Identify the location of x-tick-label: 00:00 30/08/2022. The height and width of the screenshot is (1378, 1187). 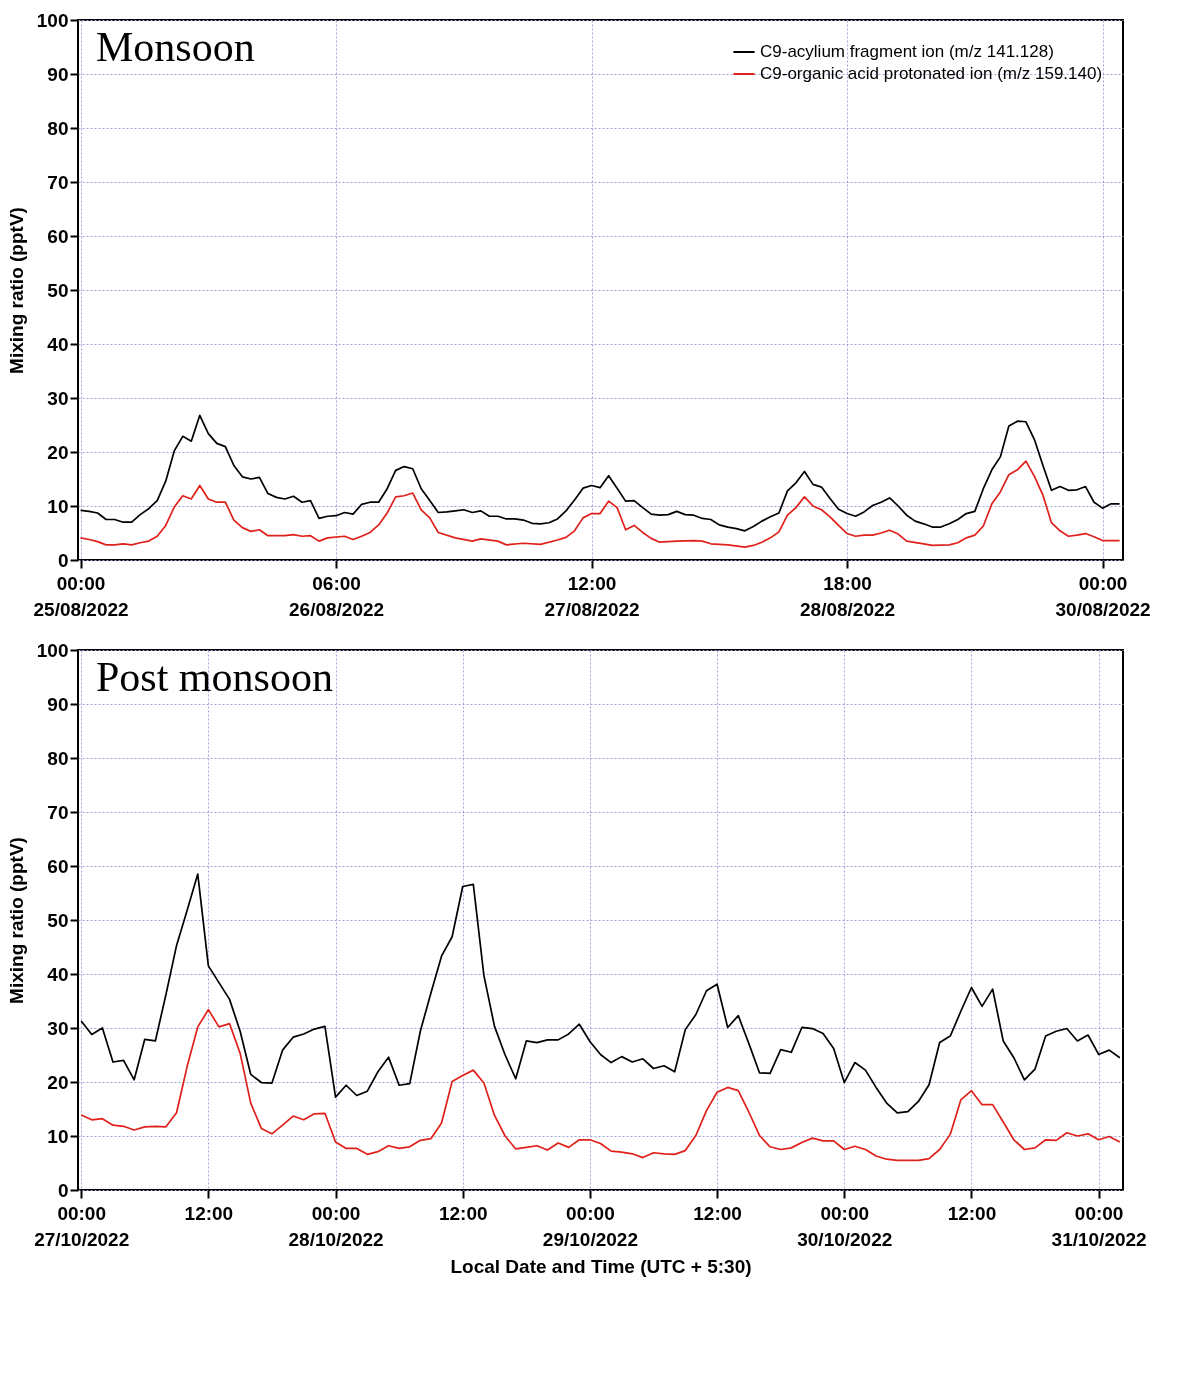
(1103, 596).